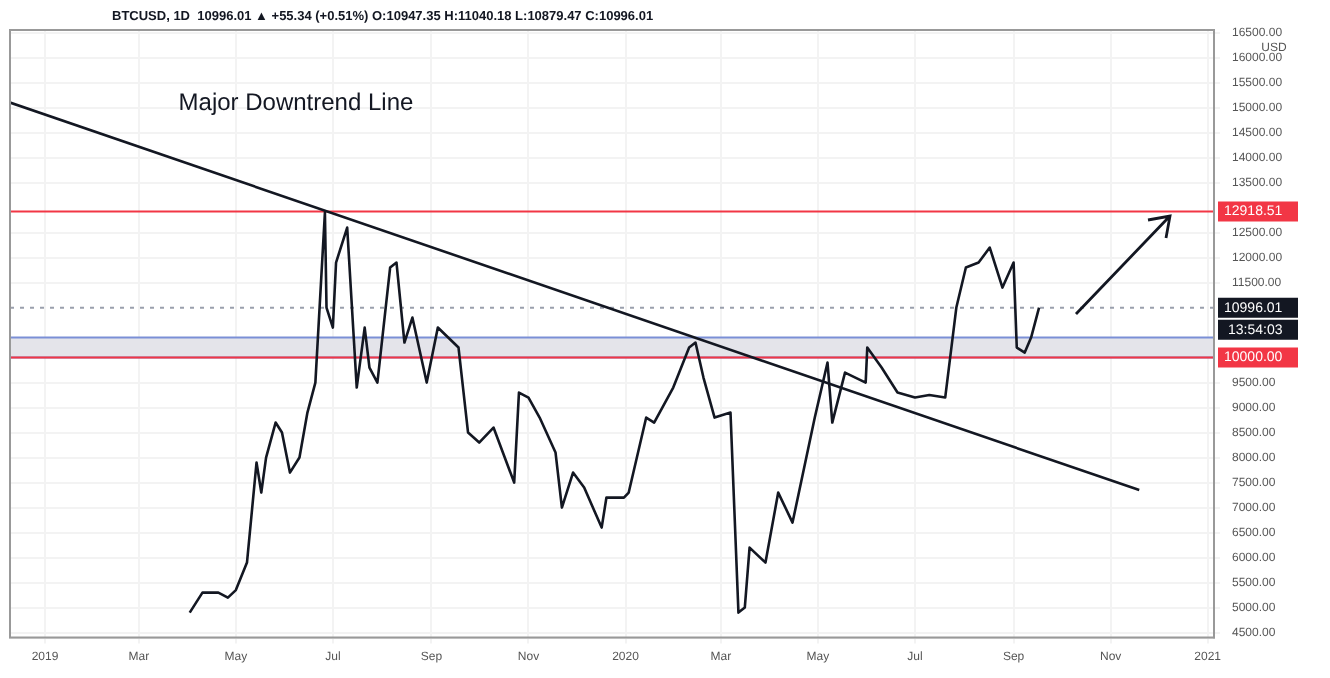 The width and height of the screenshot is (1330, 678). Describe the element at coordinates (296, 101) in the screenshot. I see `annotation: Major Downtrend Line` at that location.